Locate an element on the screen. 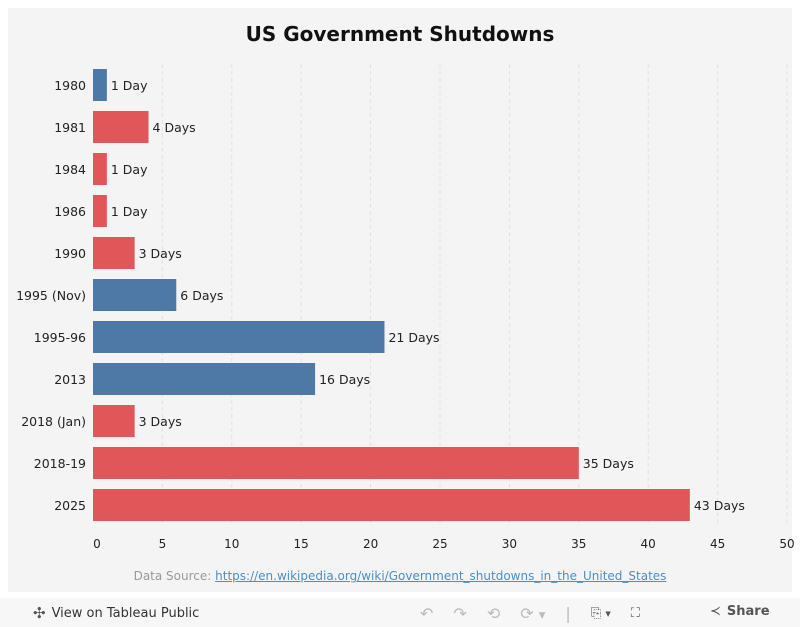 This screenshot has height=627, width=800. y-category-label: 1981 is located at coordinates (70, 127).